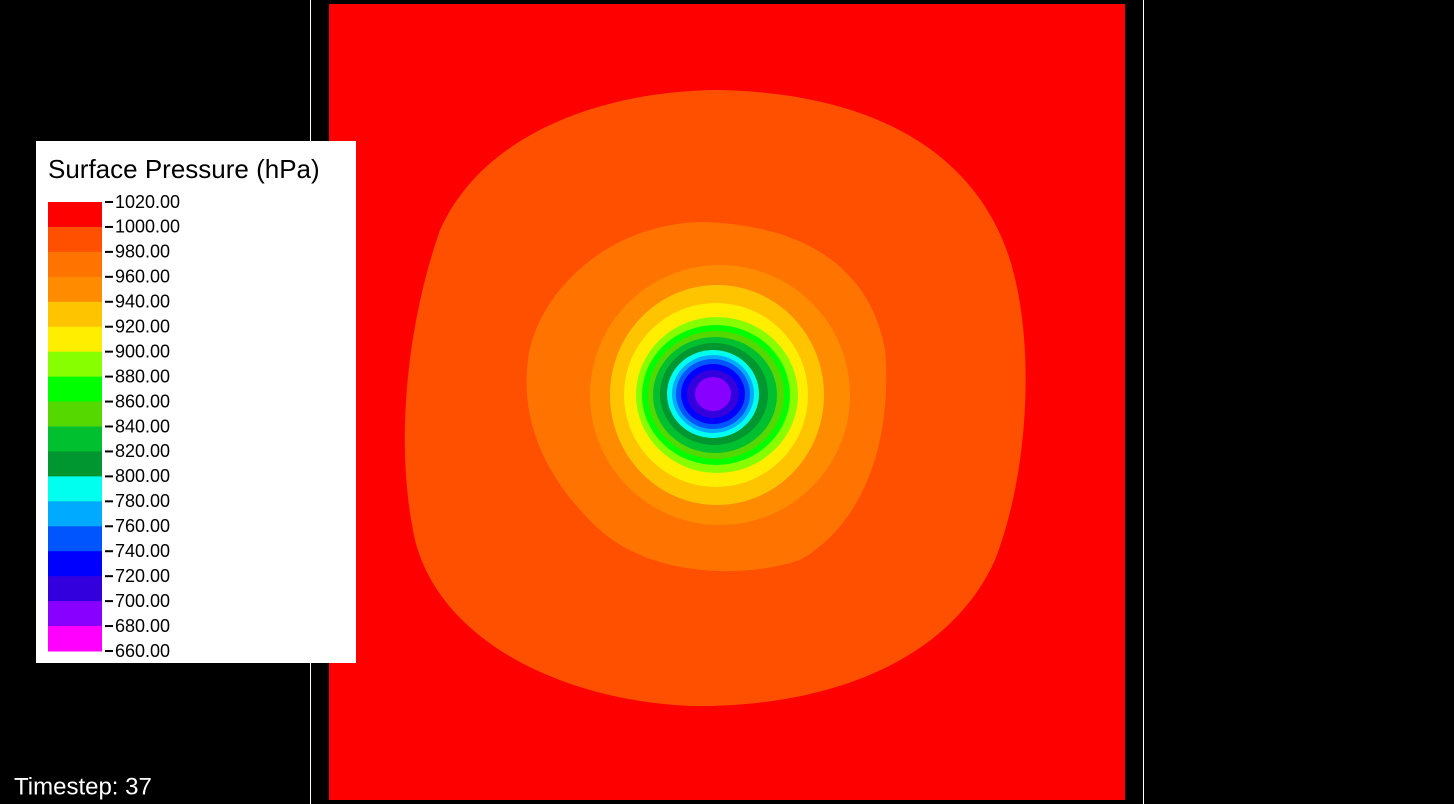 This screenshot has height=804, width=1454. Describe the element at coordinates (142, 576) in the screenshot. I see `legend-tick-label: 720.00` at that location.